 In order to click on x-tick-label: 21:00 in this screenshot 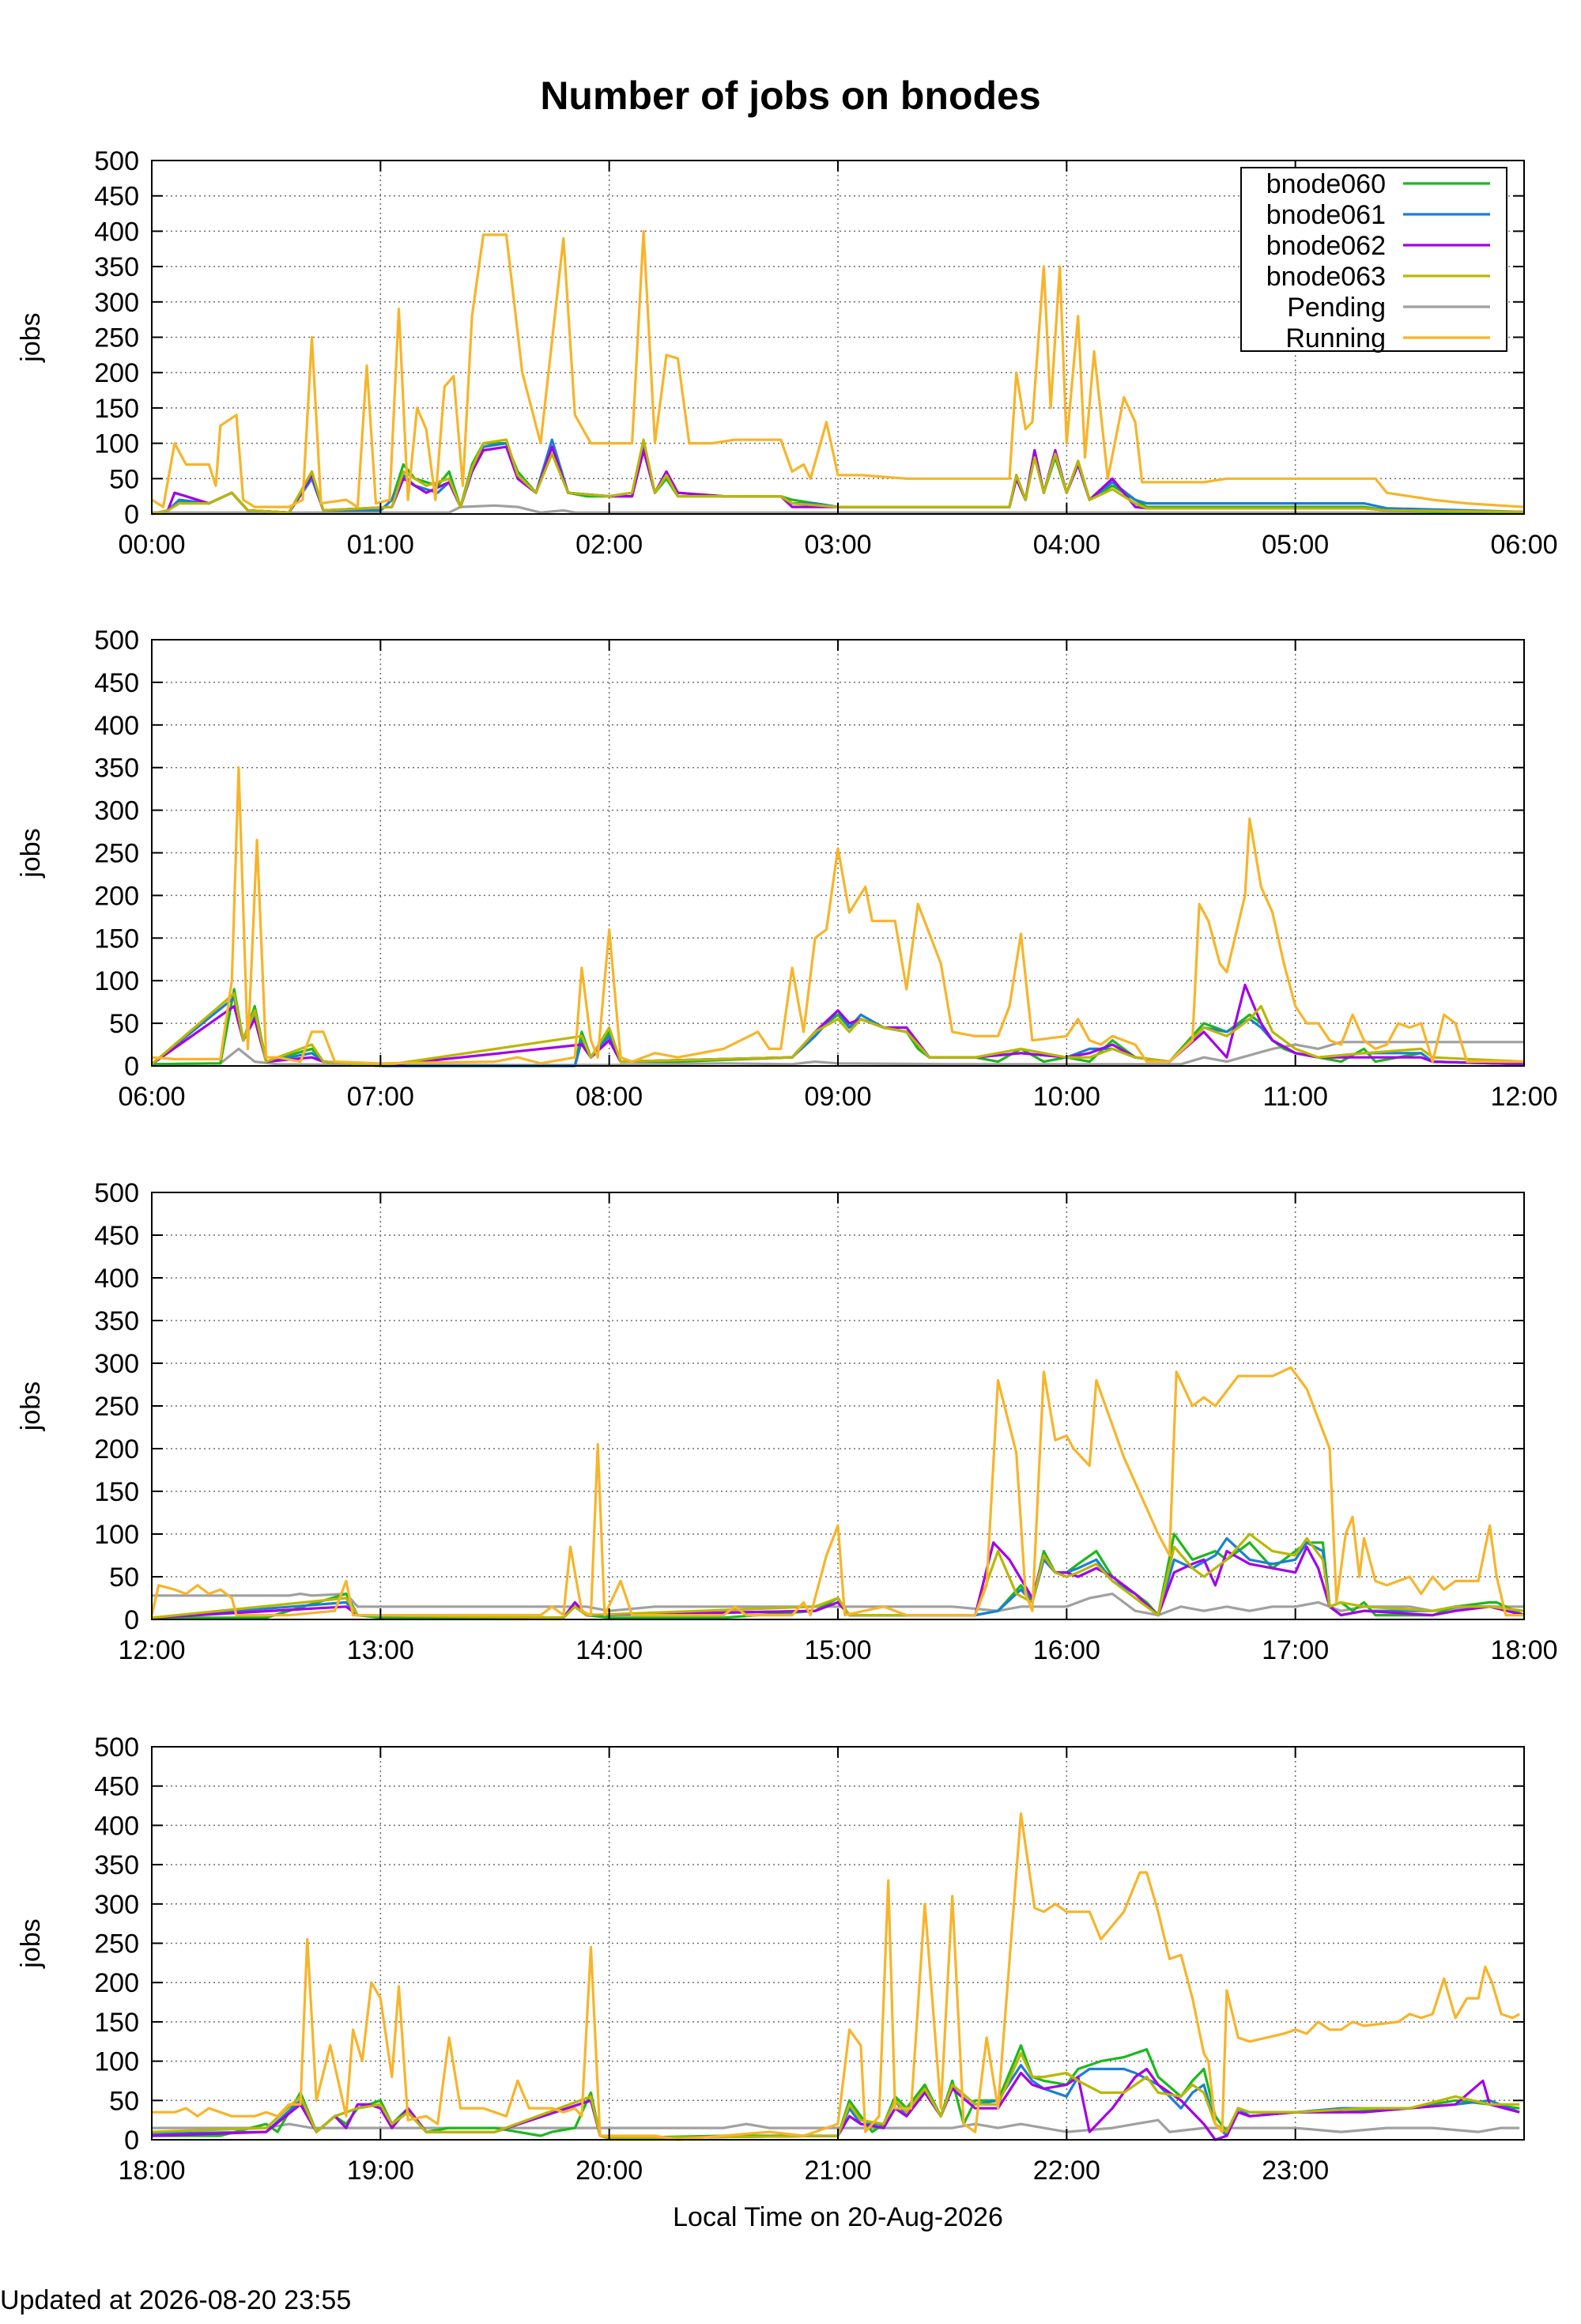, I will do `click(837, 2171)`.